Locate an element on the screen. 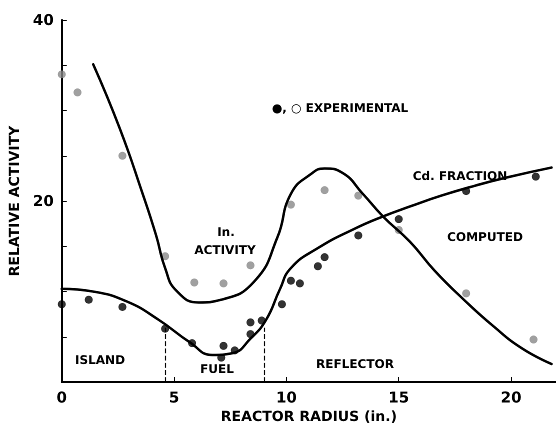 Image resolution: width=556 pixels, height=429 pixels. annotation: REFLECTOR is located at coordinates (355, 364).